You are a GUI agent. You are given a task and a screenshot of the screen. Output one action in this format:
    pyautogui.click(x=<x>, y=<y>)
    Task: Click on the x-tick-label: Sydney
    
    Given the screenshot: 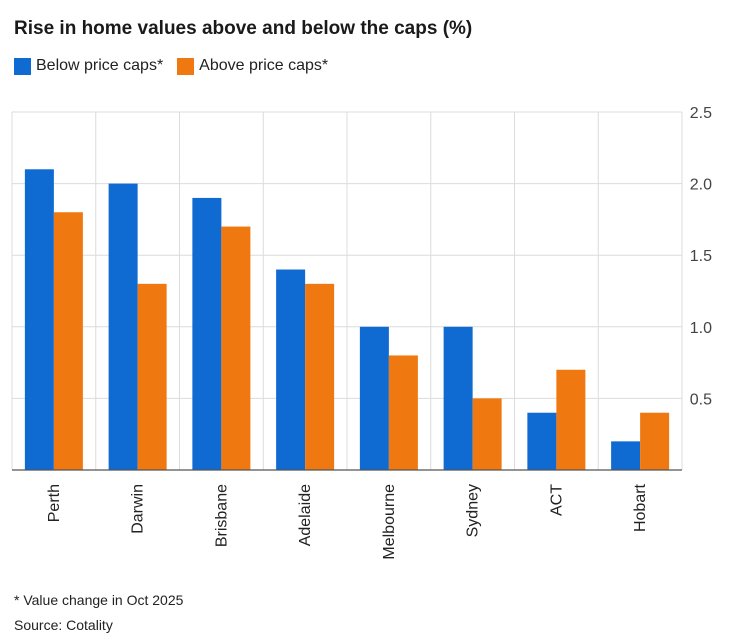 What is the action you would take?
    pyautogui.click(x=473, y=510)
    